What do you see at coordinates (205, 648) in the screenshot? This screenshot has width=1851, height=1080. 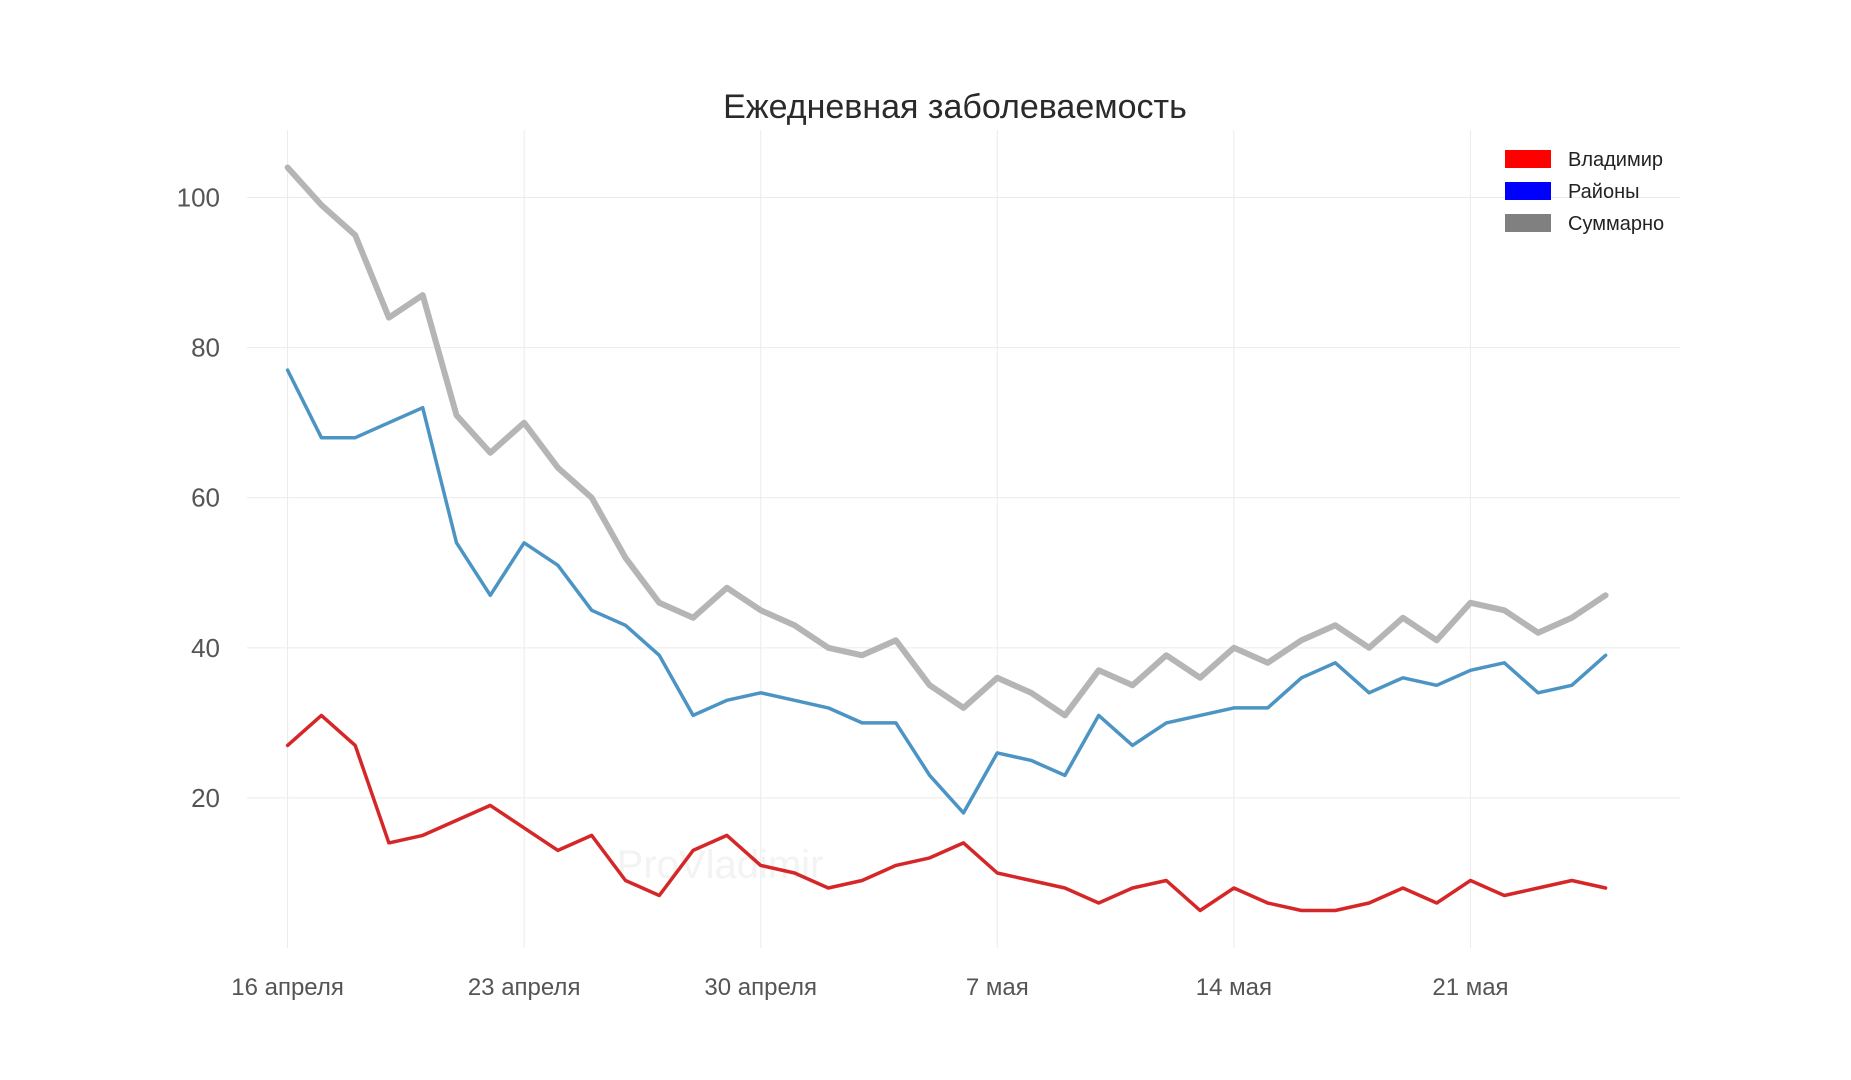 I see `y-tick-label: 40` at bounding box center [205, 648].